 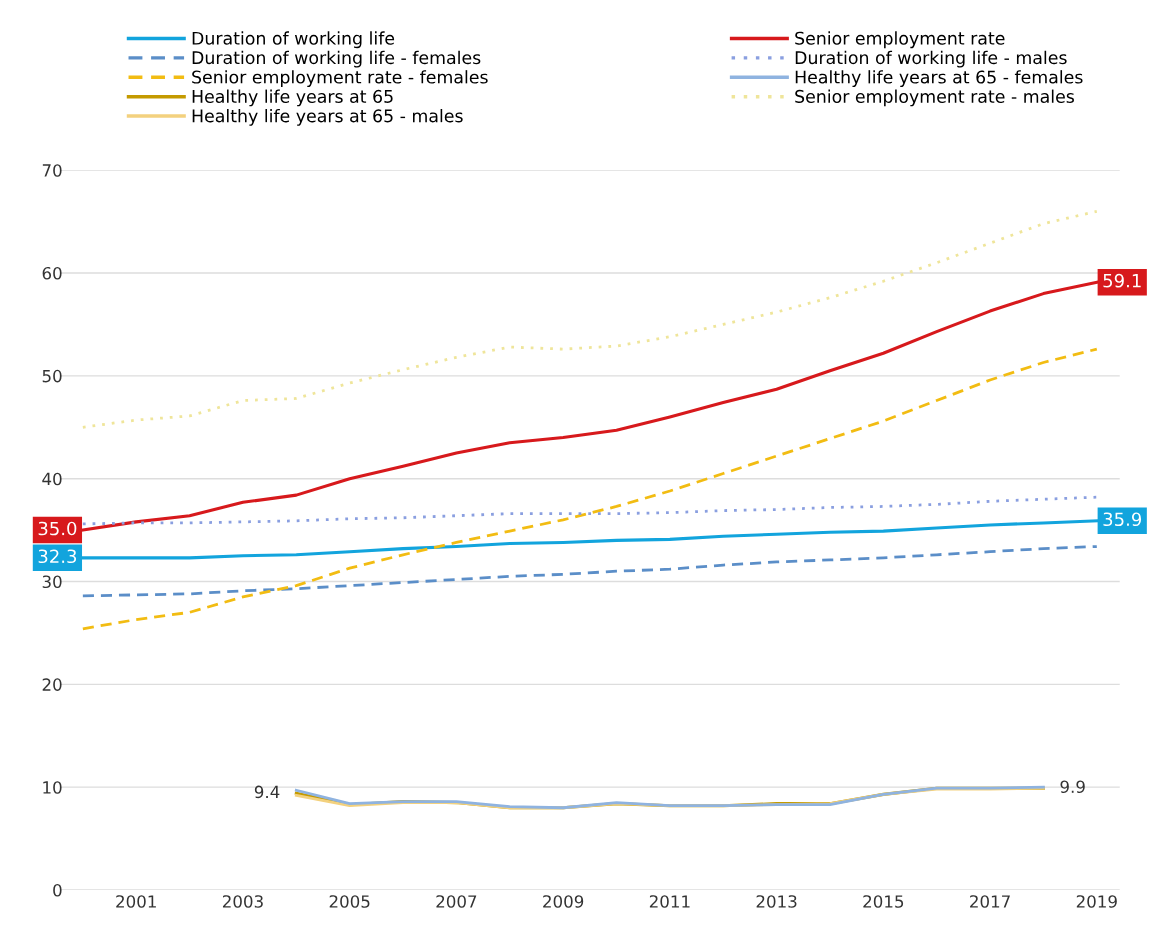 I want to click on y-tick-label: 50, so click(x=52, y=376).